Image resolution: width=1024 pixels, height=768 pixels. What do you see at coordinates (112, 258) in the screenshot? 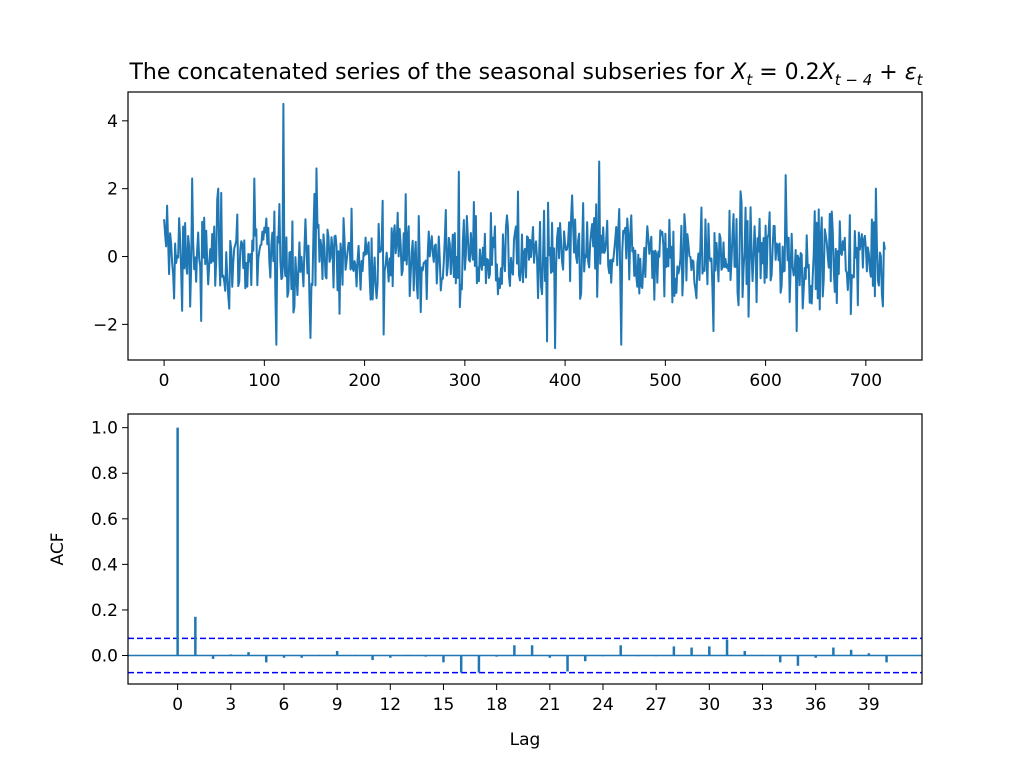
I see `series-ytick-label: 0` at bounding box center [112, 258].